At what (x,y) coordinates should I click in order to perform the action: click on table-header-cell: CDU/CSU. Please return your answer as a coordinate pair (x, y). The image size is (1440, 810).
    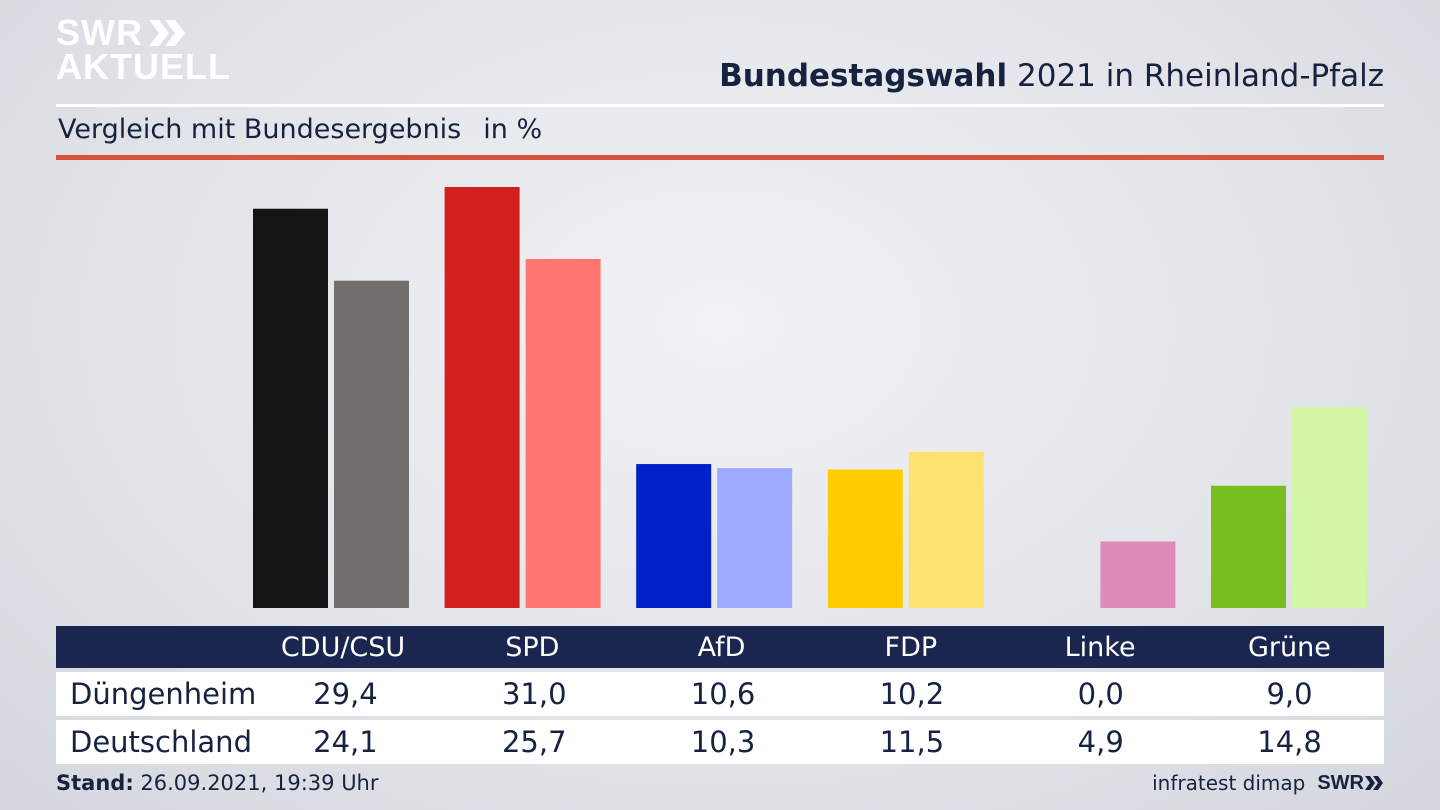
    Looking at the image, I should click on (343, 647).